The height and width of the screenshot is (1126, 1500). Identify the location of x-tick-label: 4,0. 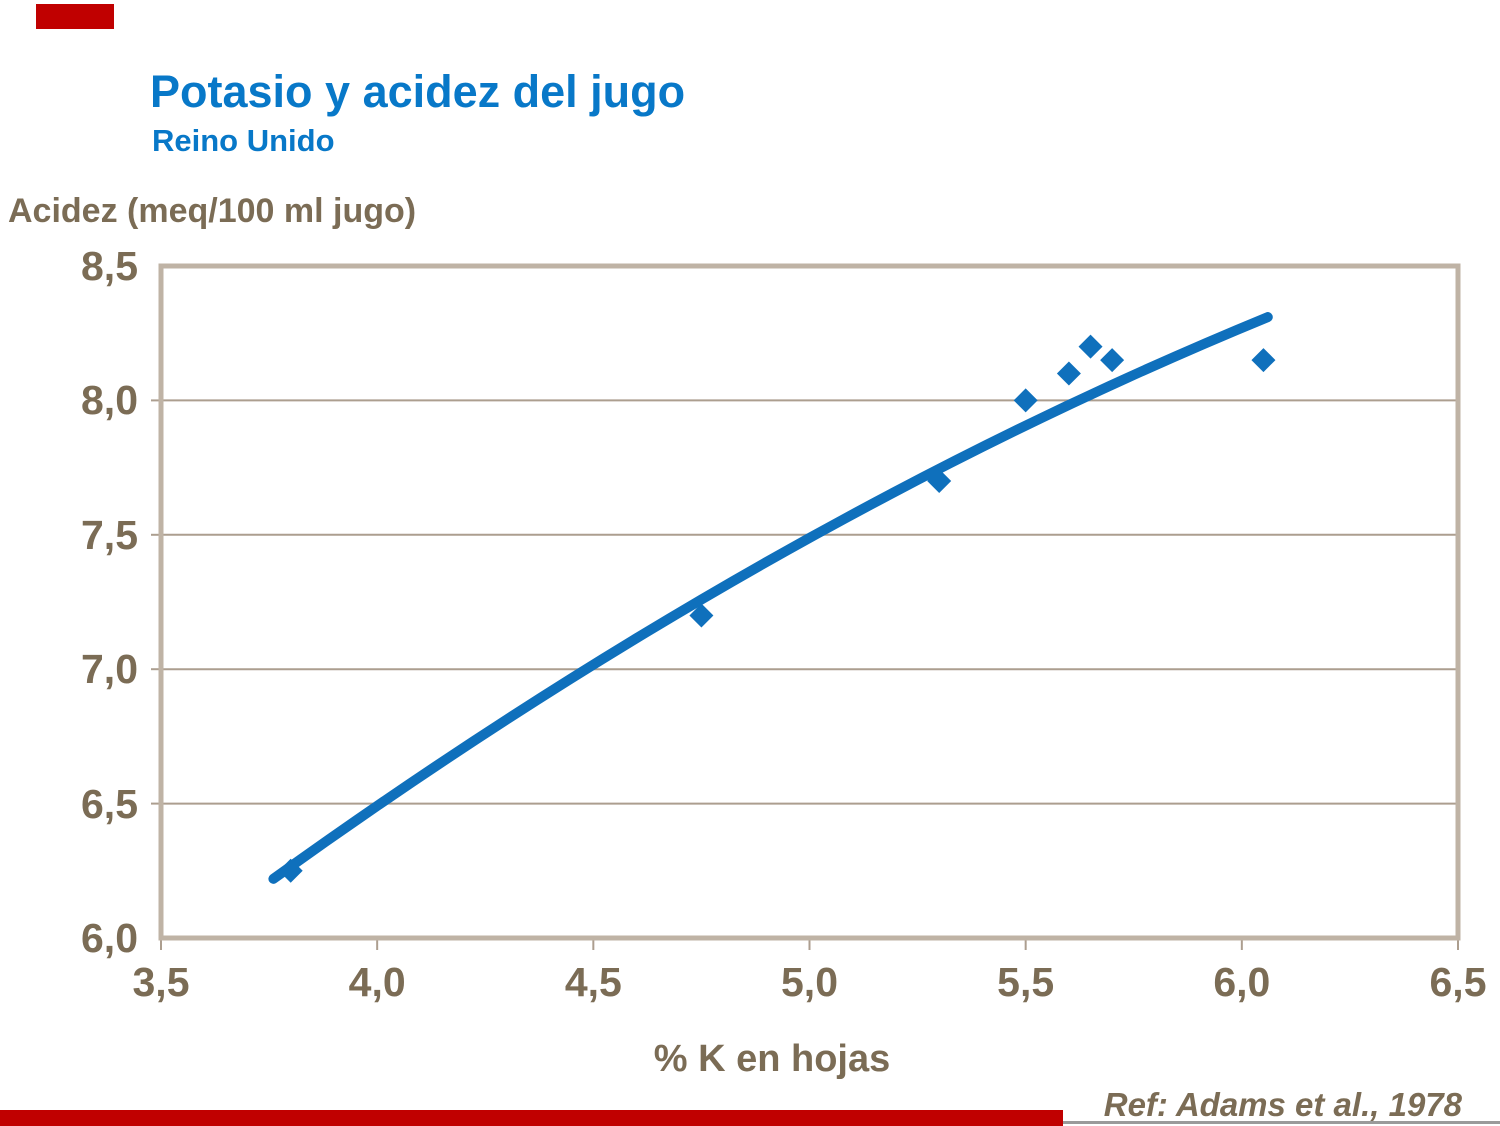
(377, 982).